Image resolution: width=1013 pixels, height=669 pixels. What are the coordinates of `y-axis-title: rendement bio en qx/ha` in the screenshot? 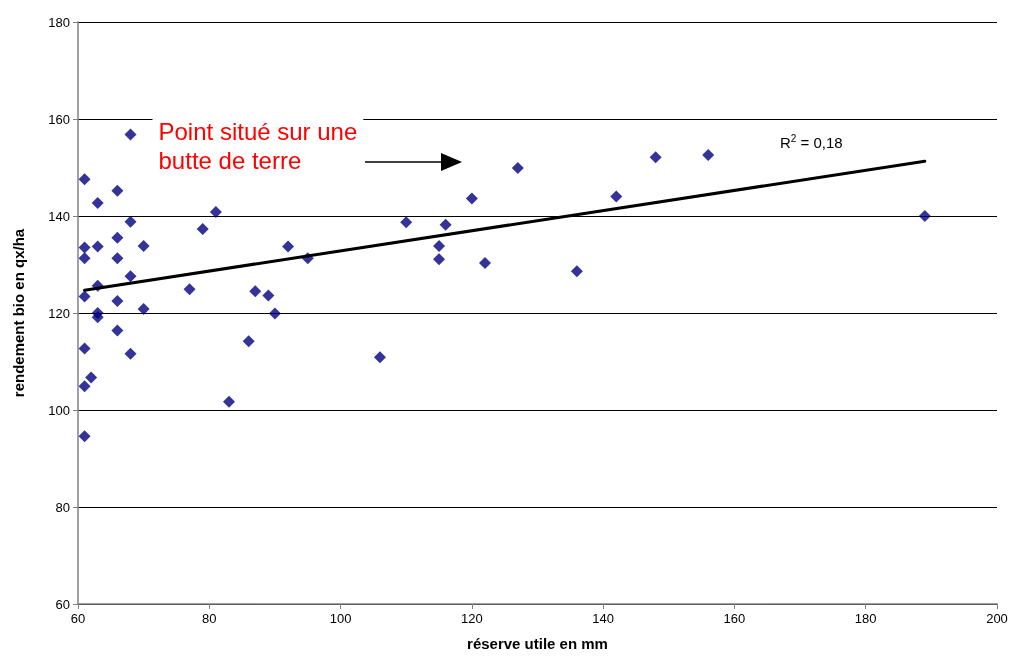 It's located at (18, 313).